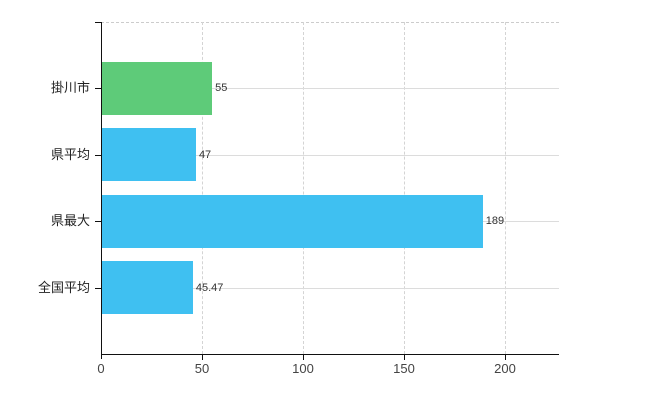 This screenshot has height=400, width=650. What do you see at coordinates (330, 354) in the screenshot?
I see `x-axis` at bounding box center [330, 354].